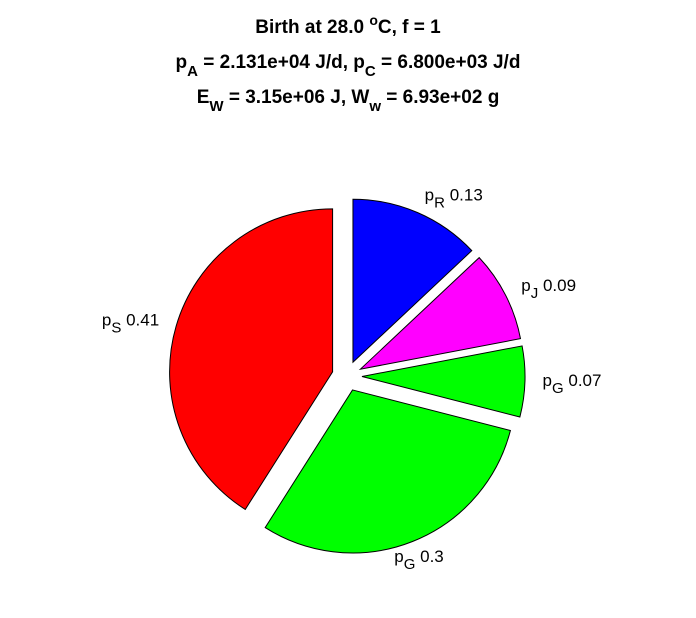 This screenshot has height=618, width=696. I want to click on title-subscript: A, so click(192, 71).